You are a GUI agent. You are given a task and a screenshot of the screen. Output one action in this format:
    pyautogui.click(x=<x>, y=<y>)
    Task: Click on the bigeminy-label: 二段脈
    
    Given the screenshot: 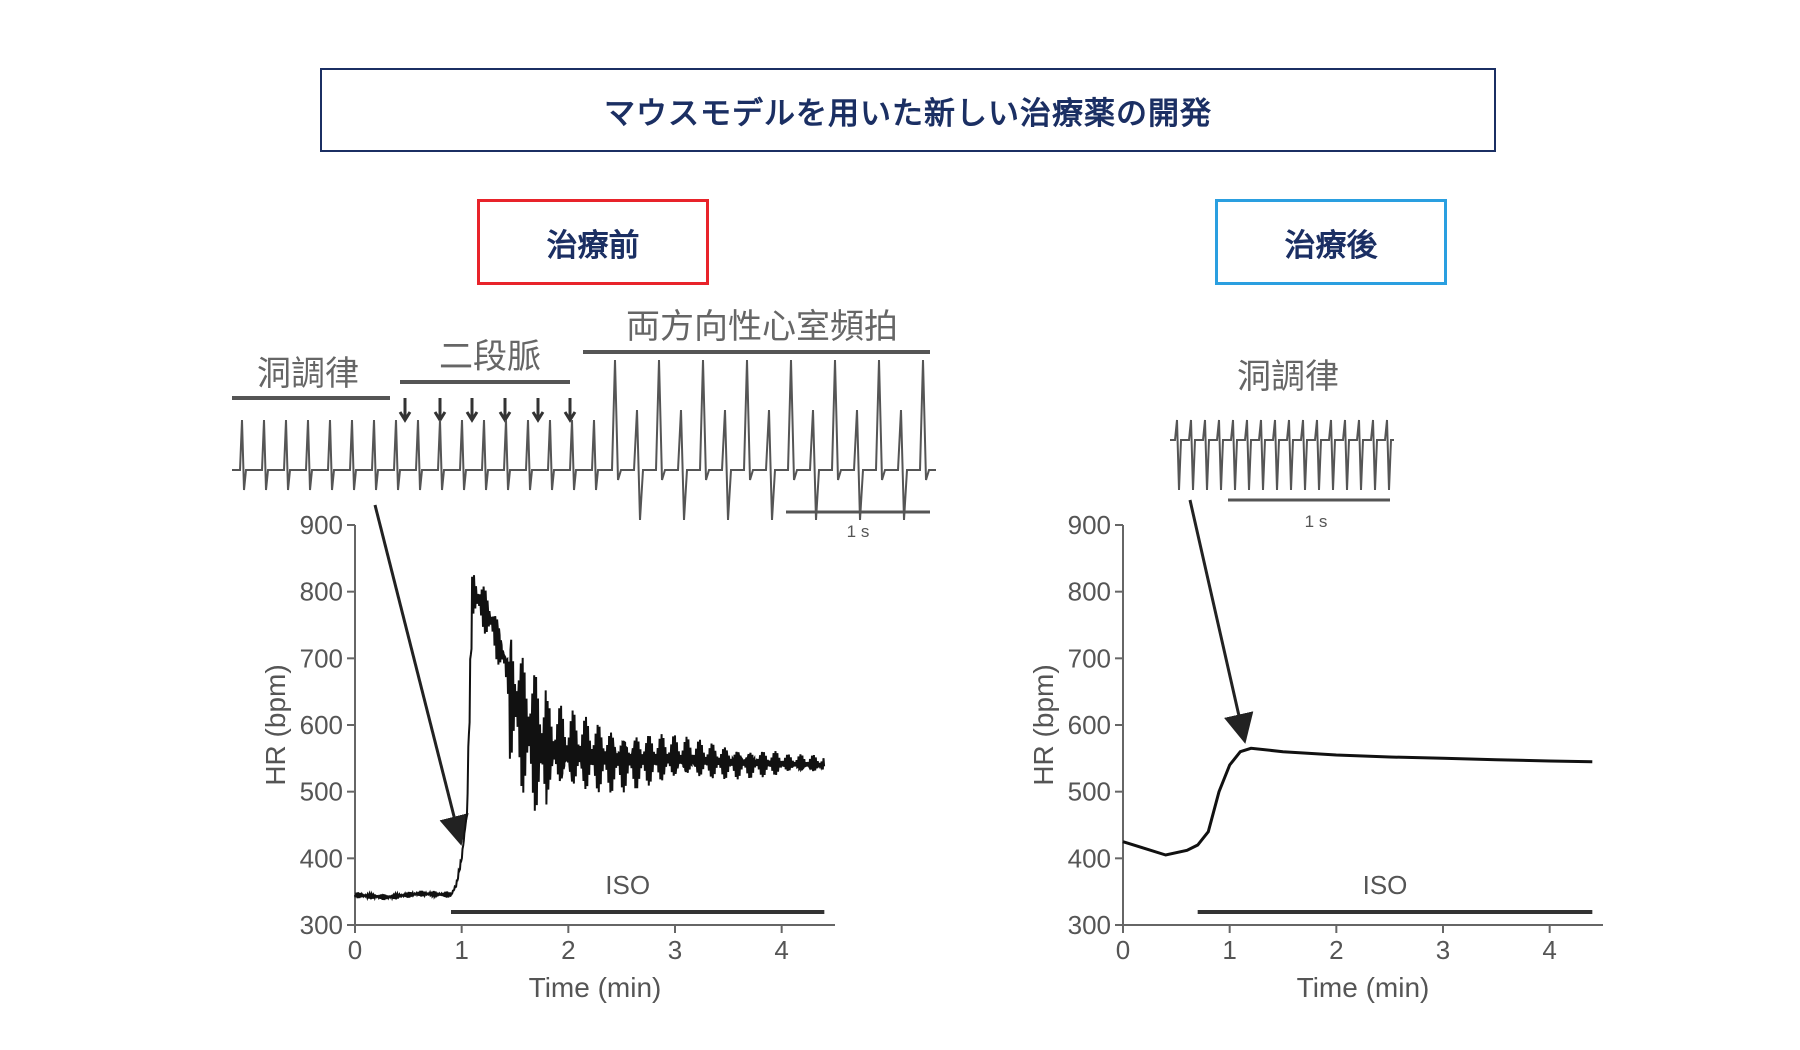 What is the action you would take?
    pyautogui.click(x=490, y=357)
    